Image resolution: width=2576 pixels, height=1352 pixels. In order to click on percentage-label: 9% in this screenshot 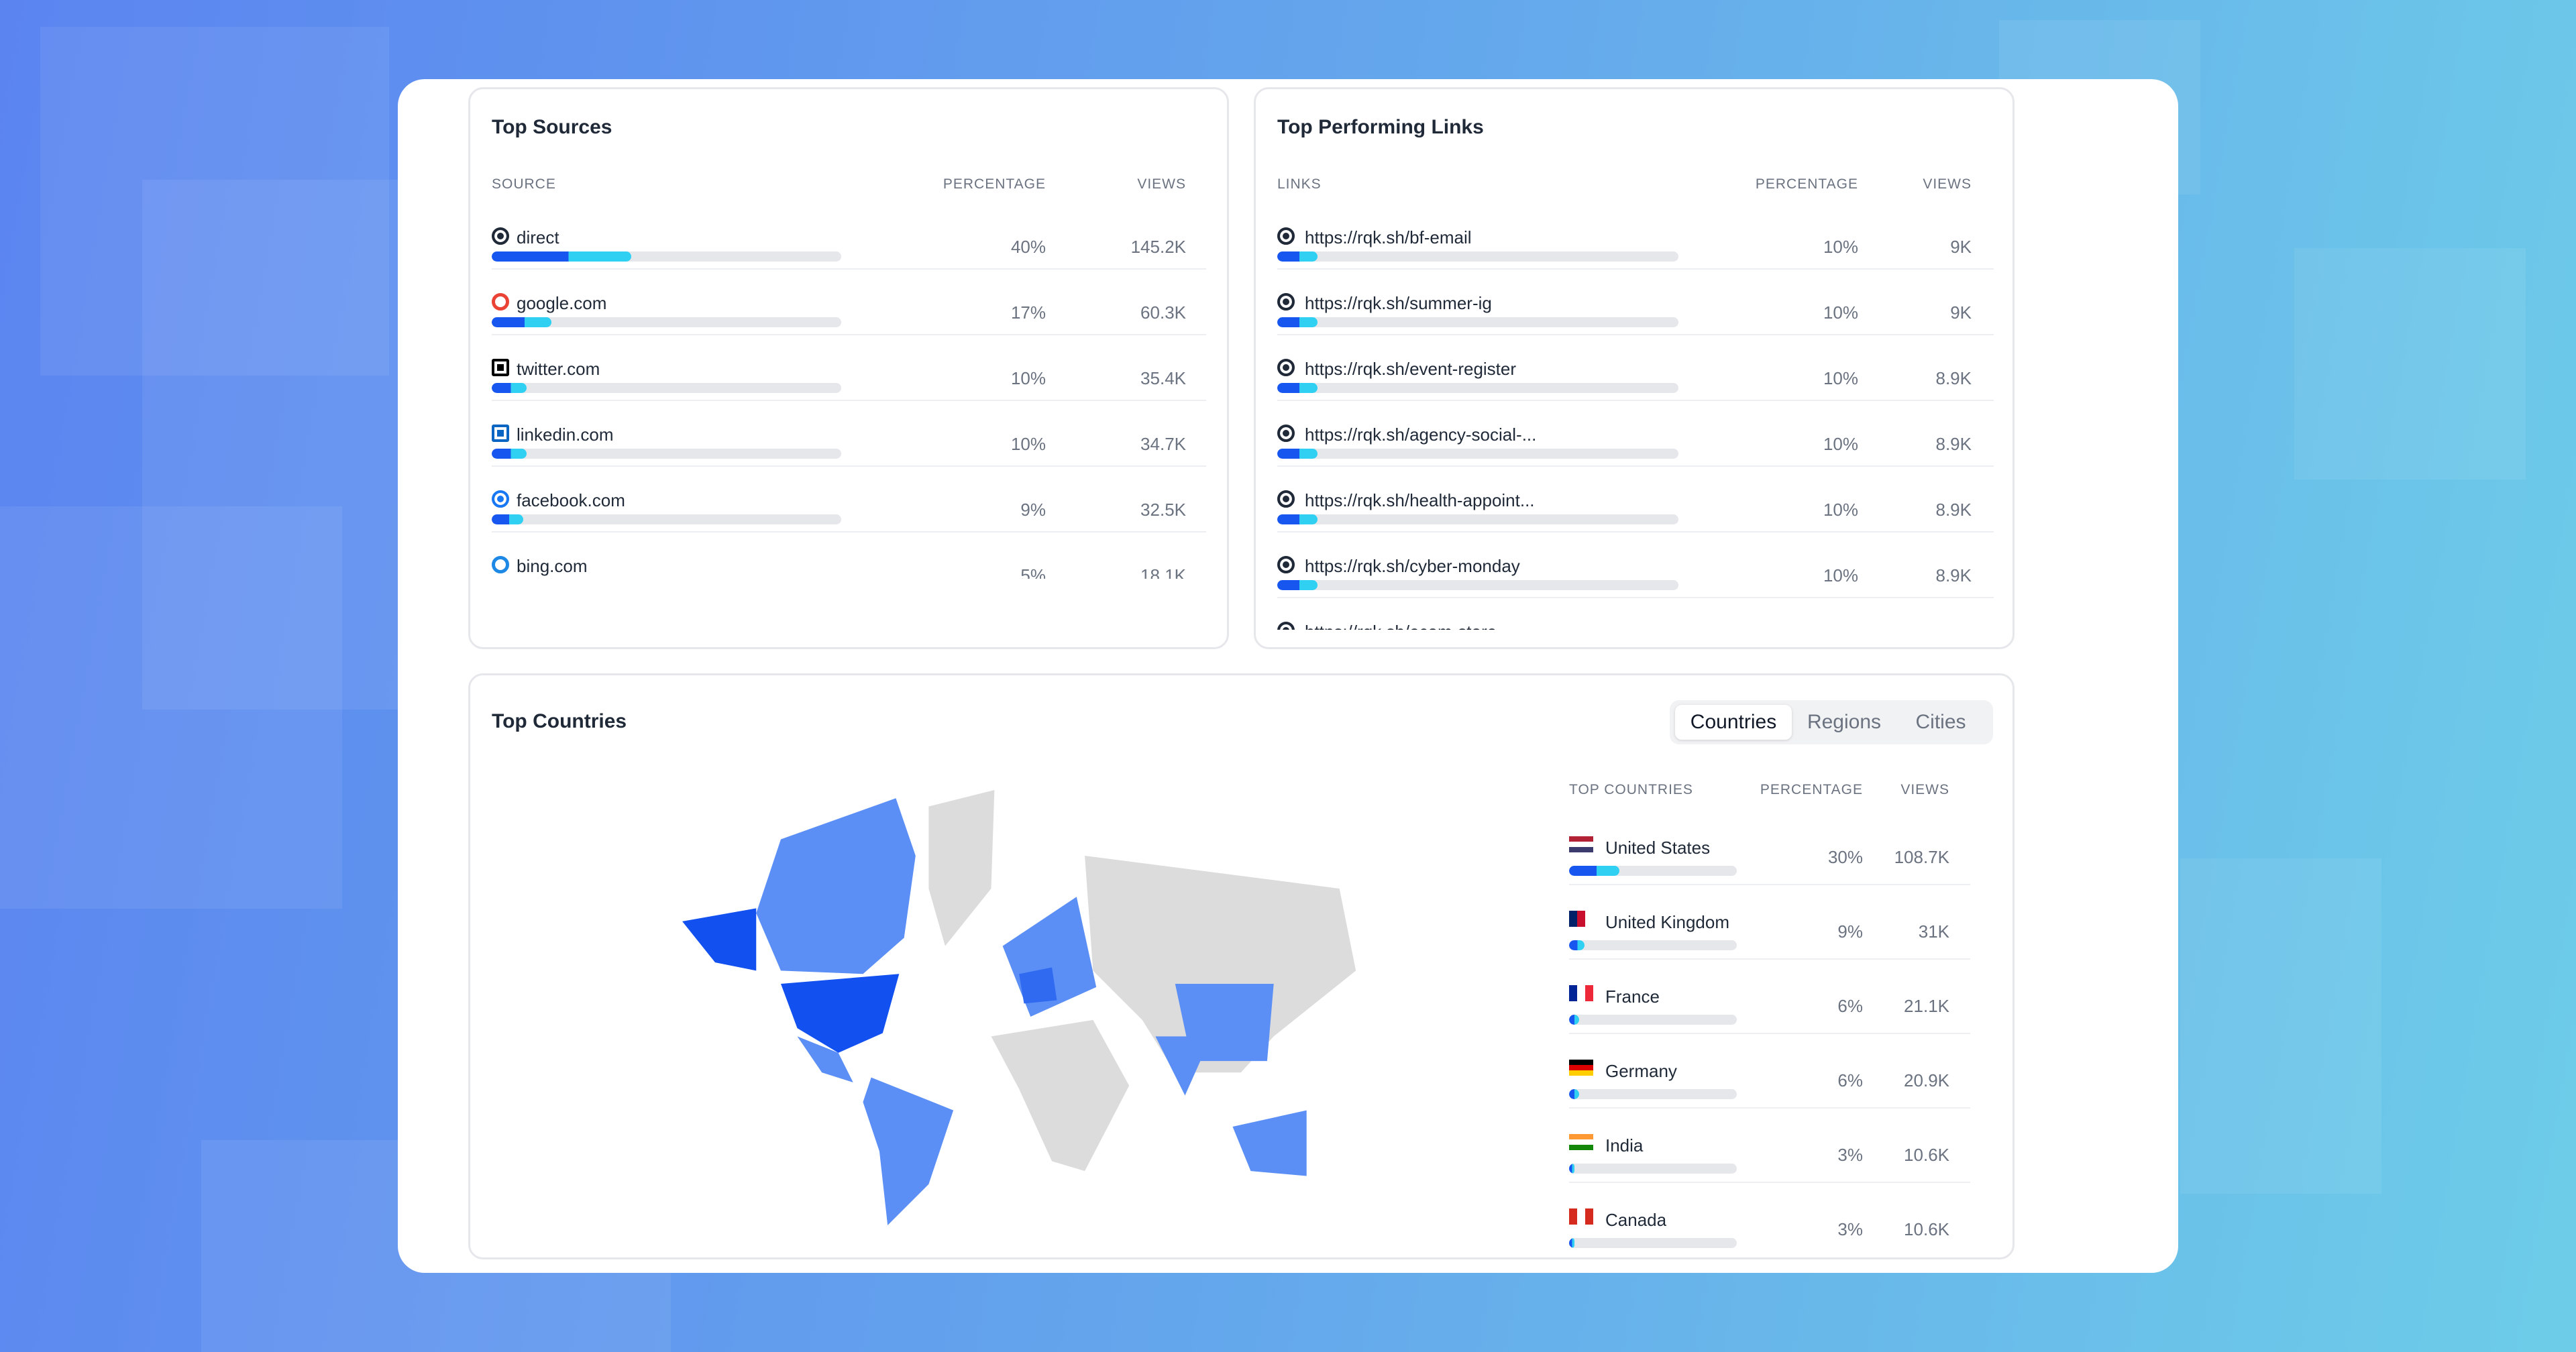, I will do `click(1850, 931)`.